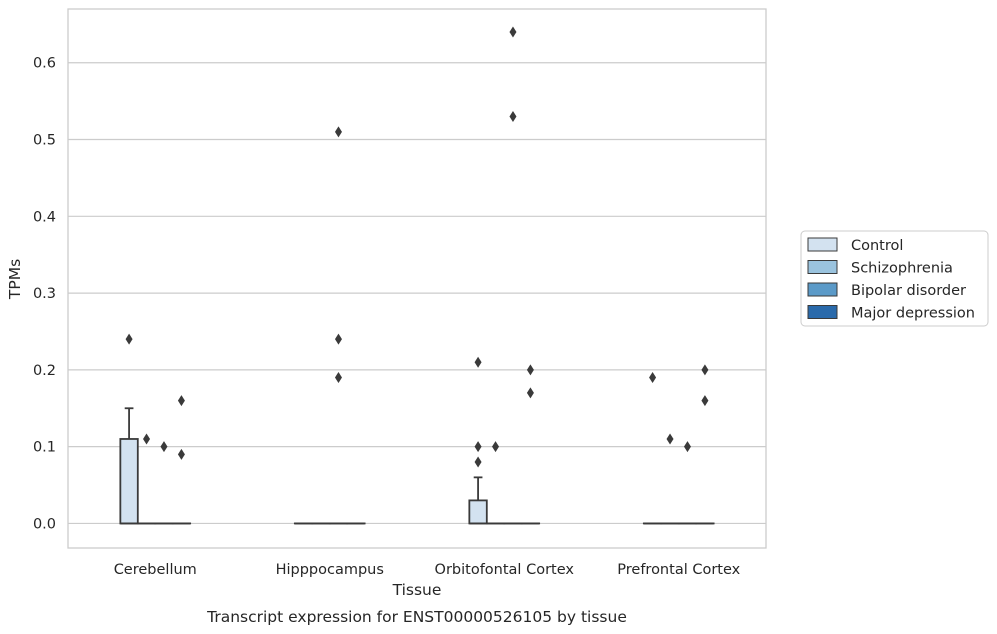  I want to click on y-tick-label: 0.3, so click(44, 294).